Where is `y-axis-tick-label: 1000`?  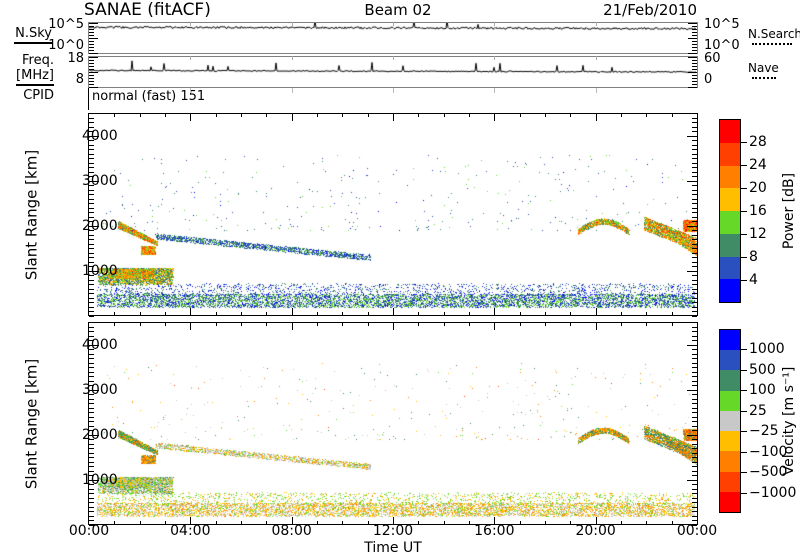
y-axis-tick-label: 1000 is located at coordinates (100, 479).